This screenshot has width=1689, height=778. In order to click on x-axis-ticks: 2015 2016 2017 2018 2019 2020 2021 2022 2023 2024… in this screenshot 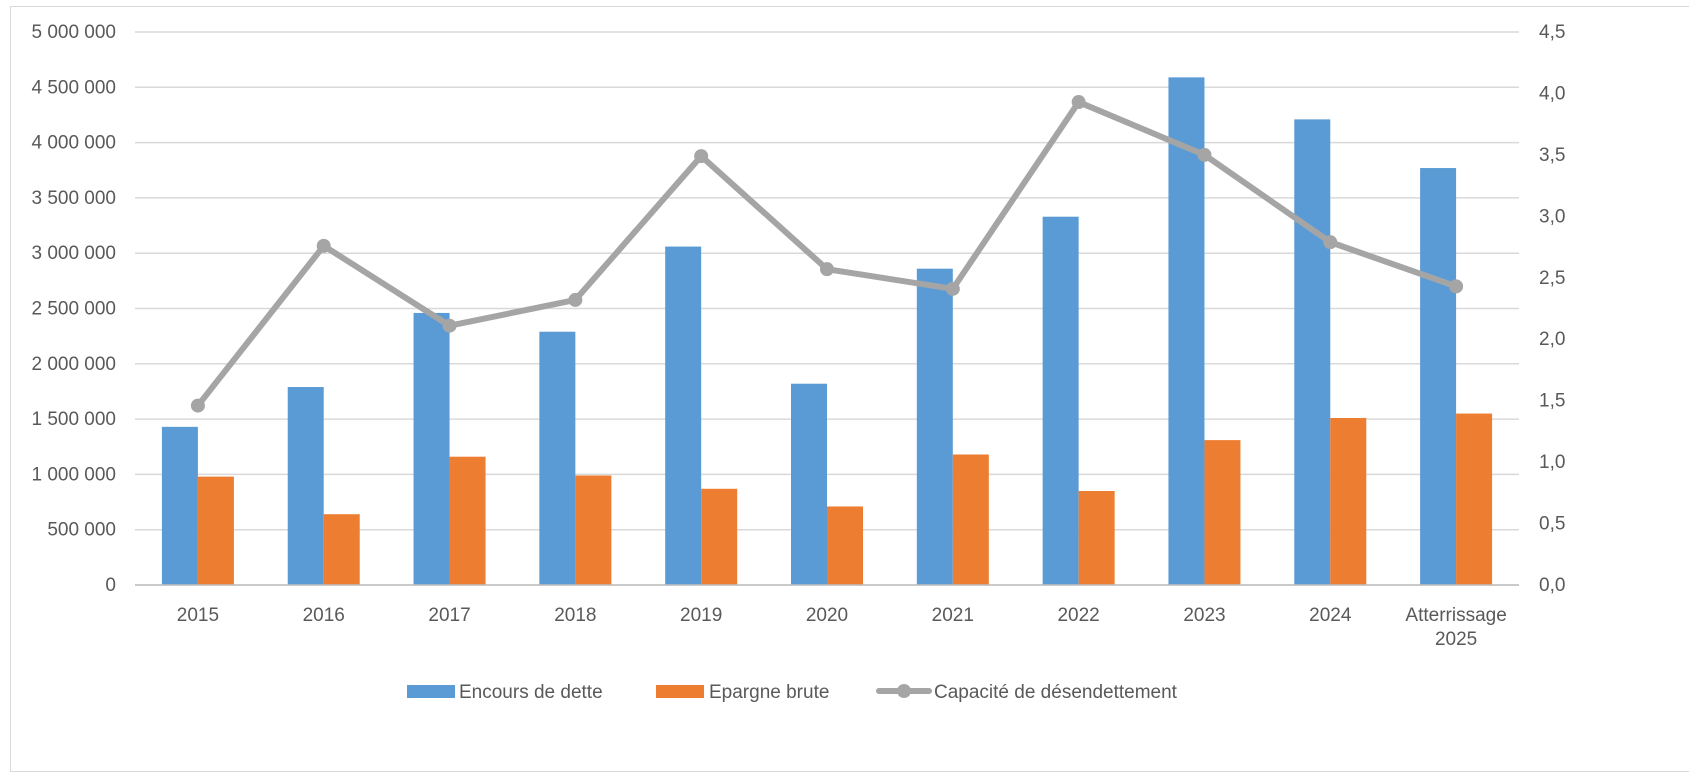, I will do `click(827, 617)`.